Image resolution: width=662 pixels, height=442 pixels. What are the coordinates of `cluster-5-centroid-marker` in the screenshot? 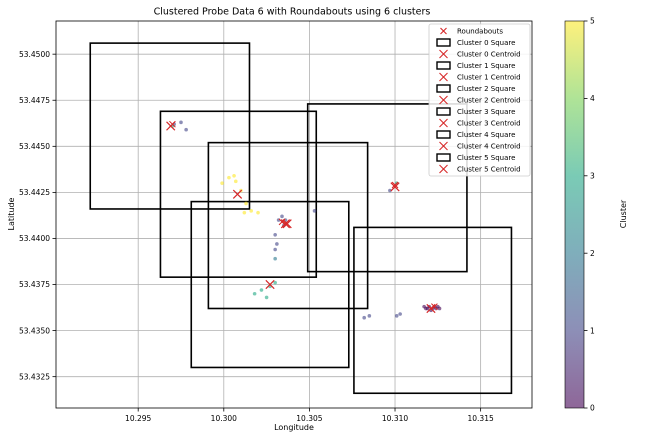 It's located at (237, 194).